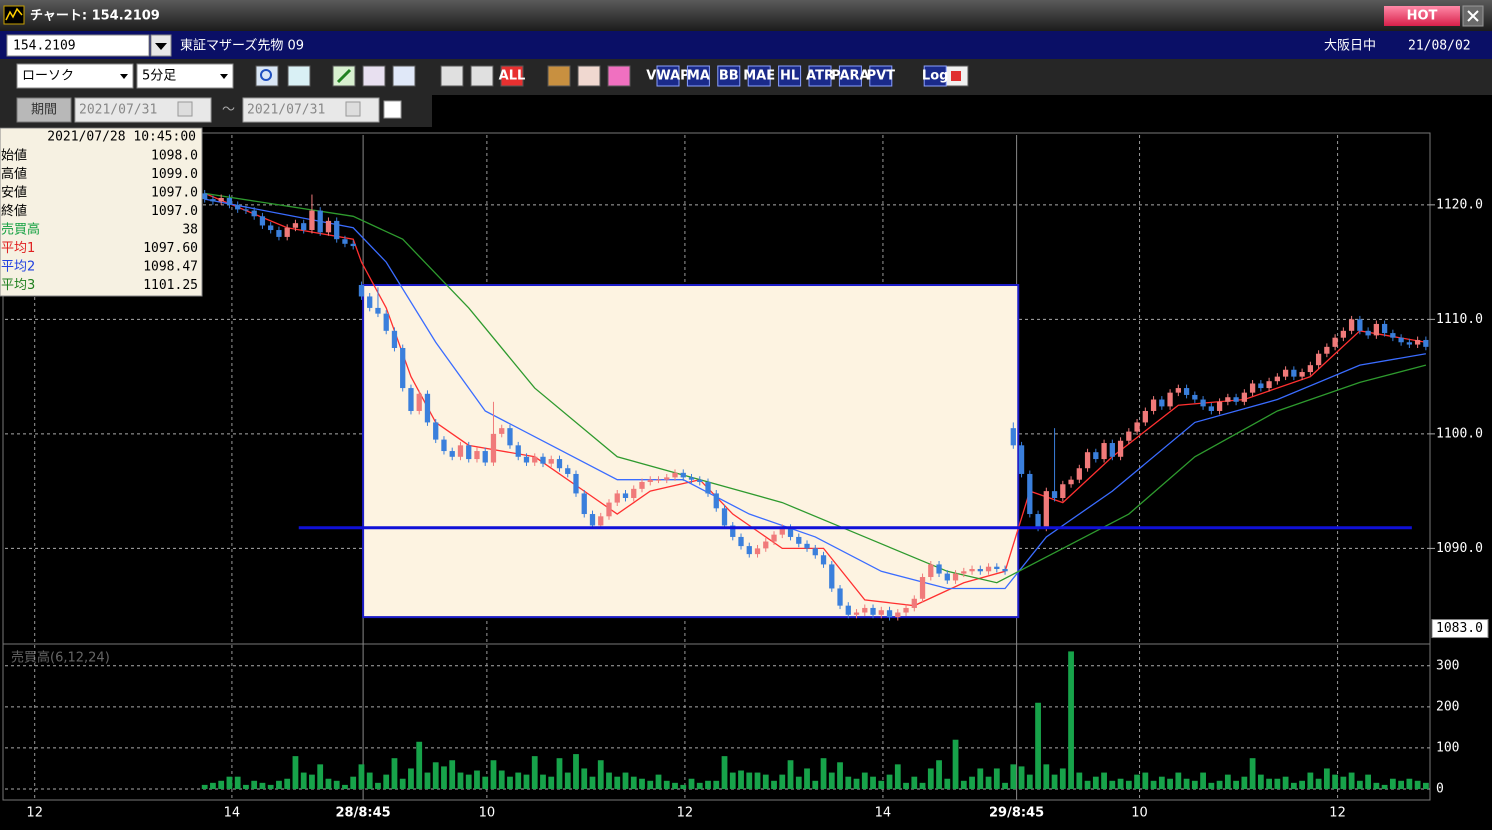  Describe the element at coordinates (78, 45) in the screenshot. I see `code-input` at that location.